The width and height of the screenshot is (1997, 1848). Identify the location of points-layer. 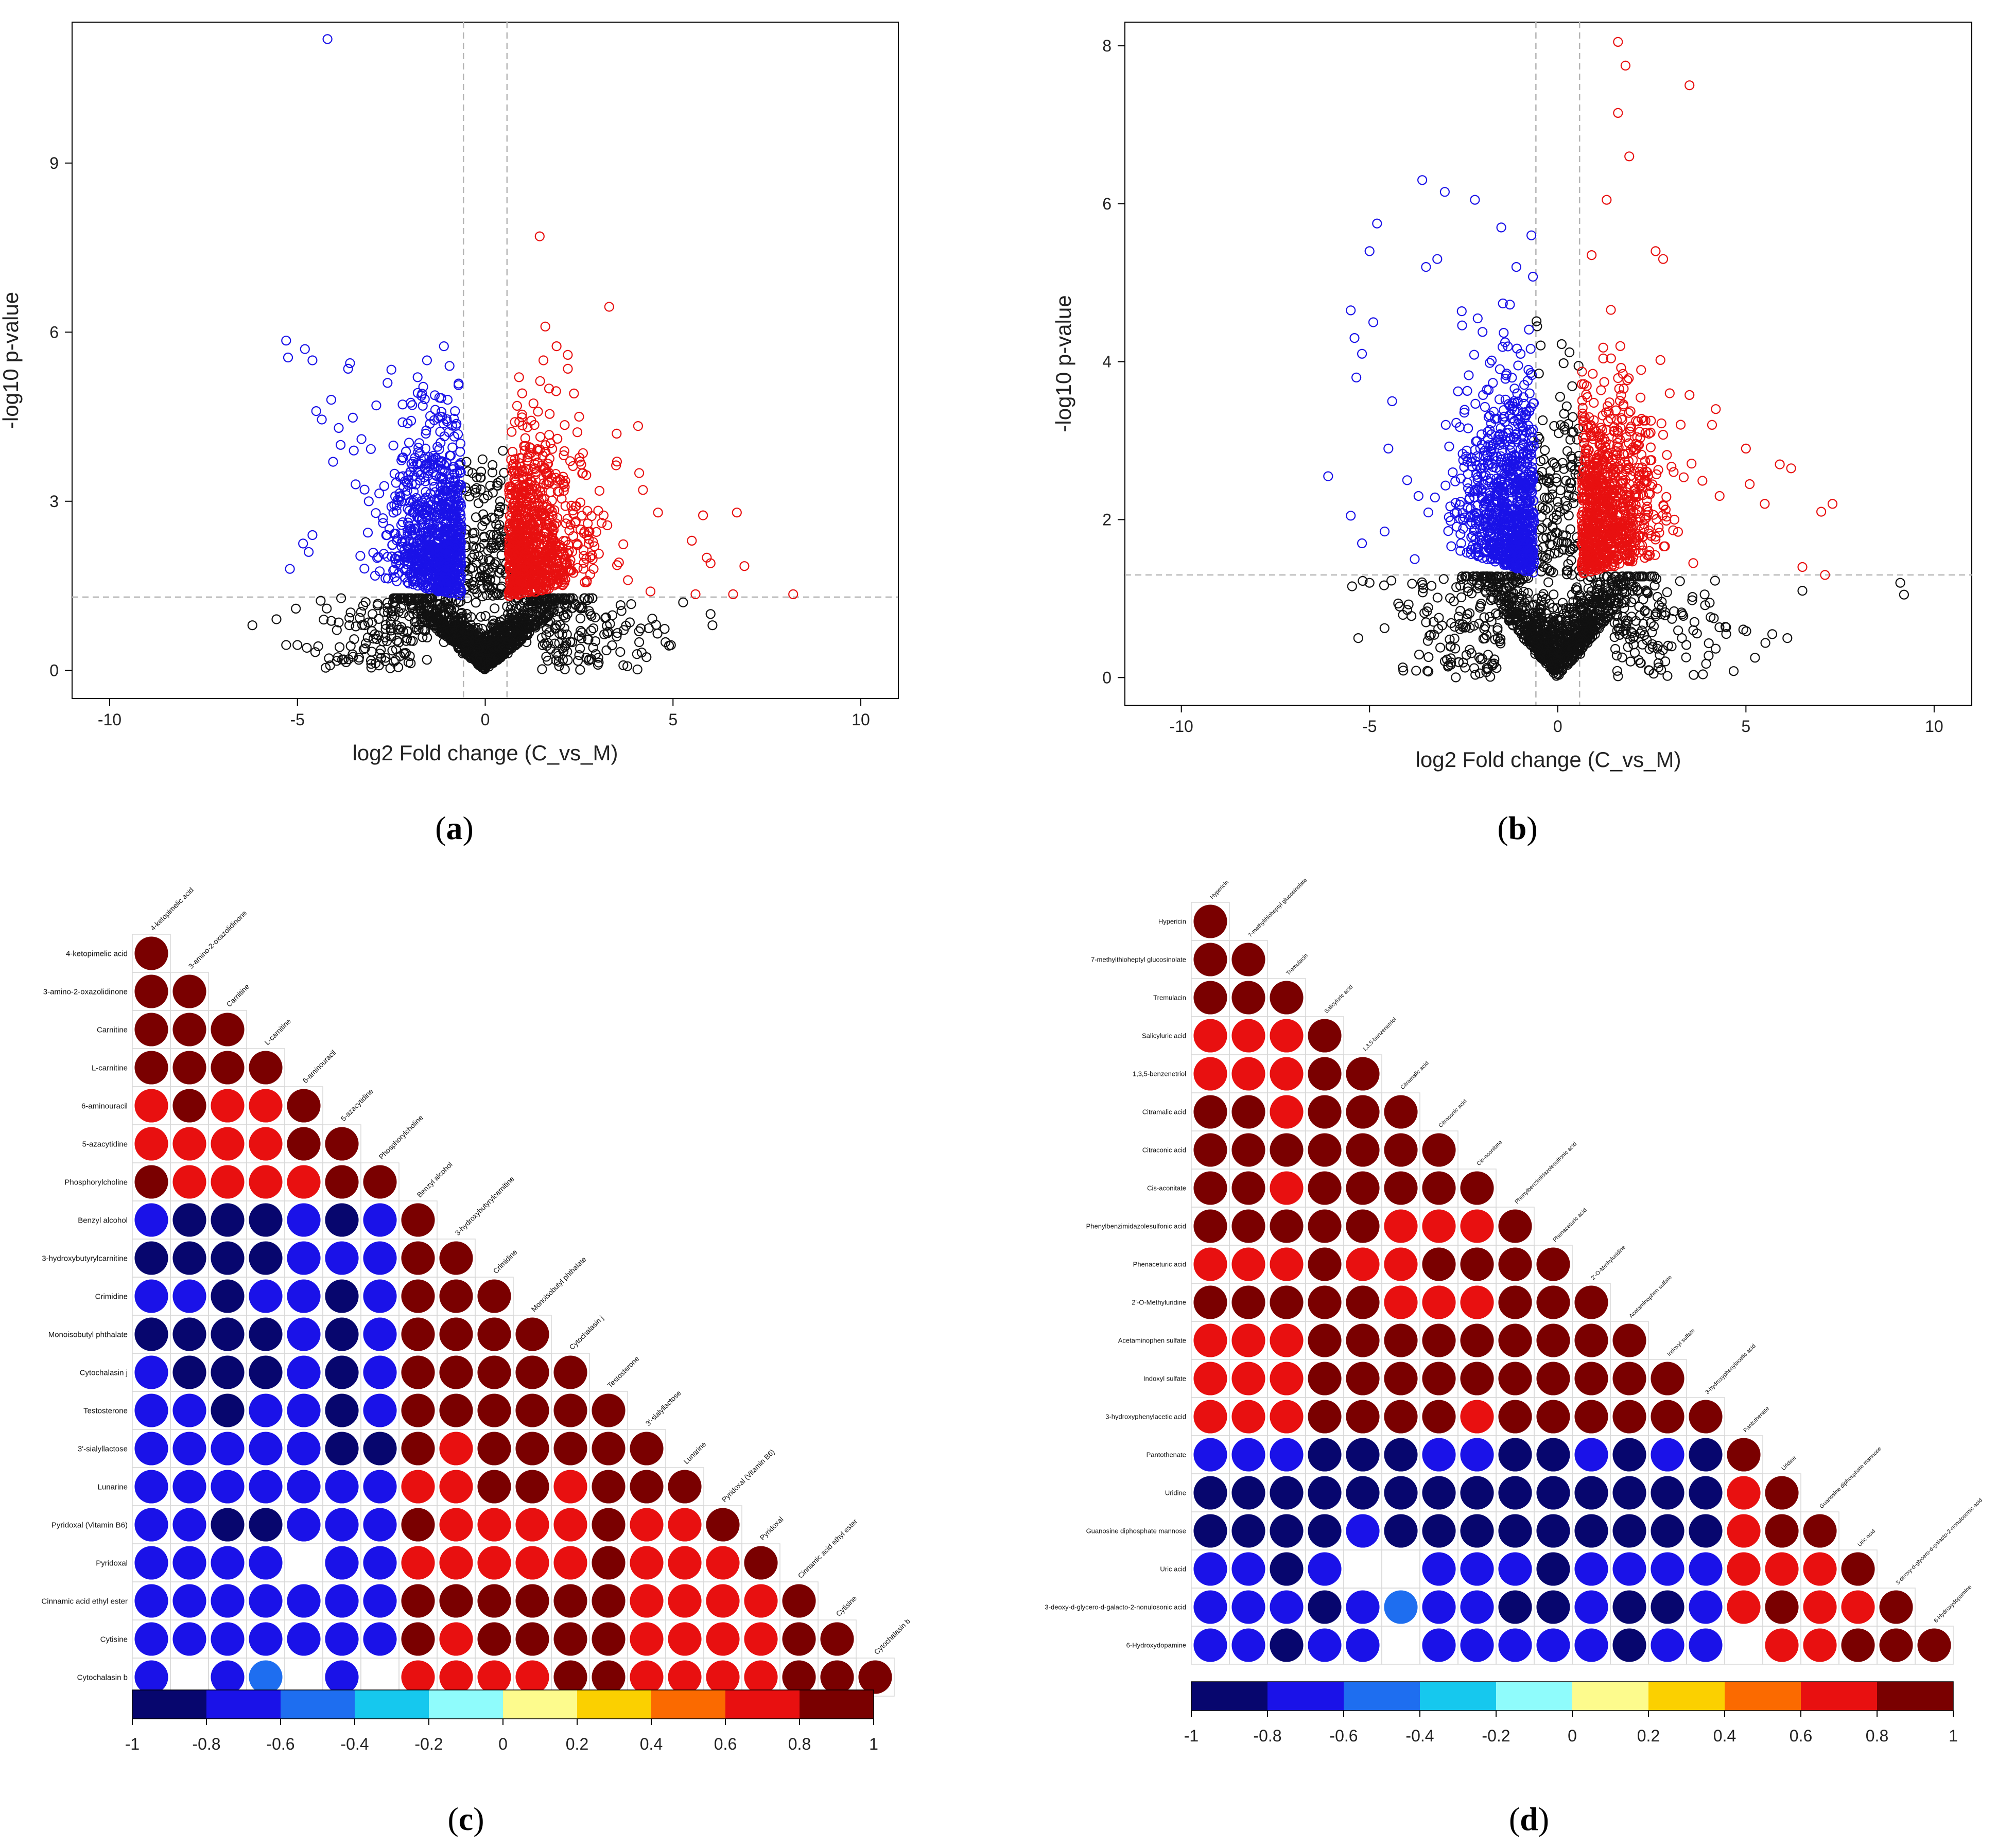
(1616, 360).